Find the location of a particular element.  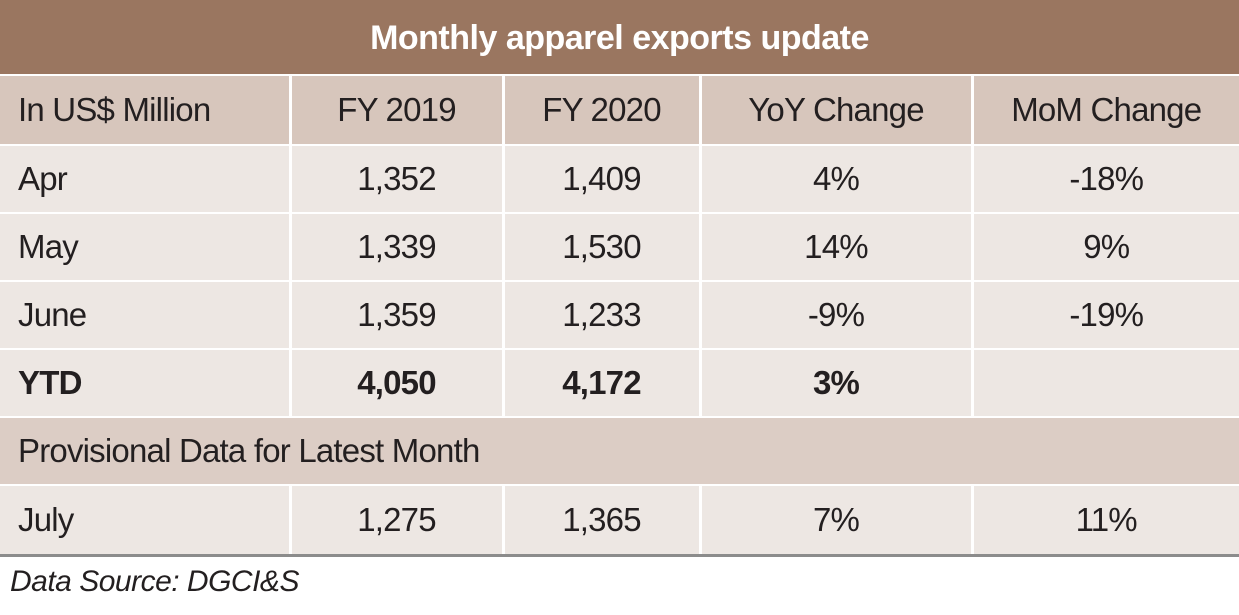

column-header: YoY Change is located at coordinates (835, 109).